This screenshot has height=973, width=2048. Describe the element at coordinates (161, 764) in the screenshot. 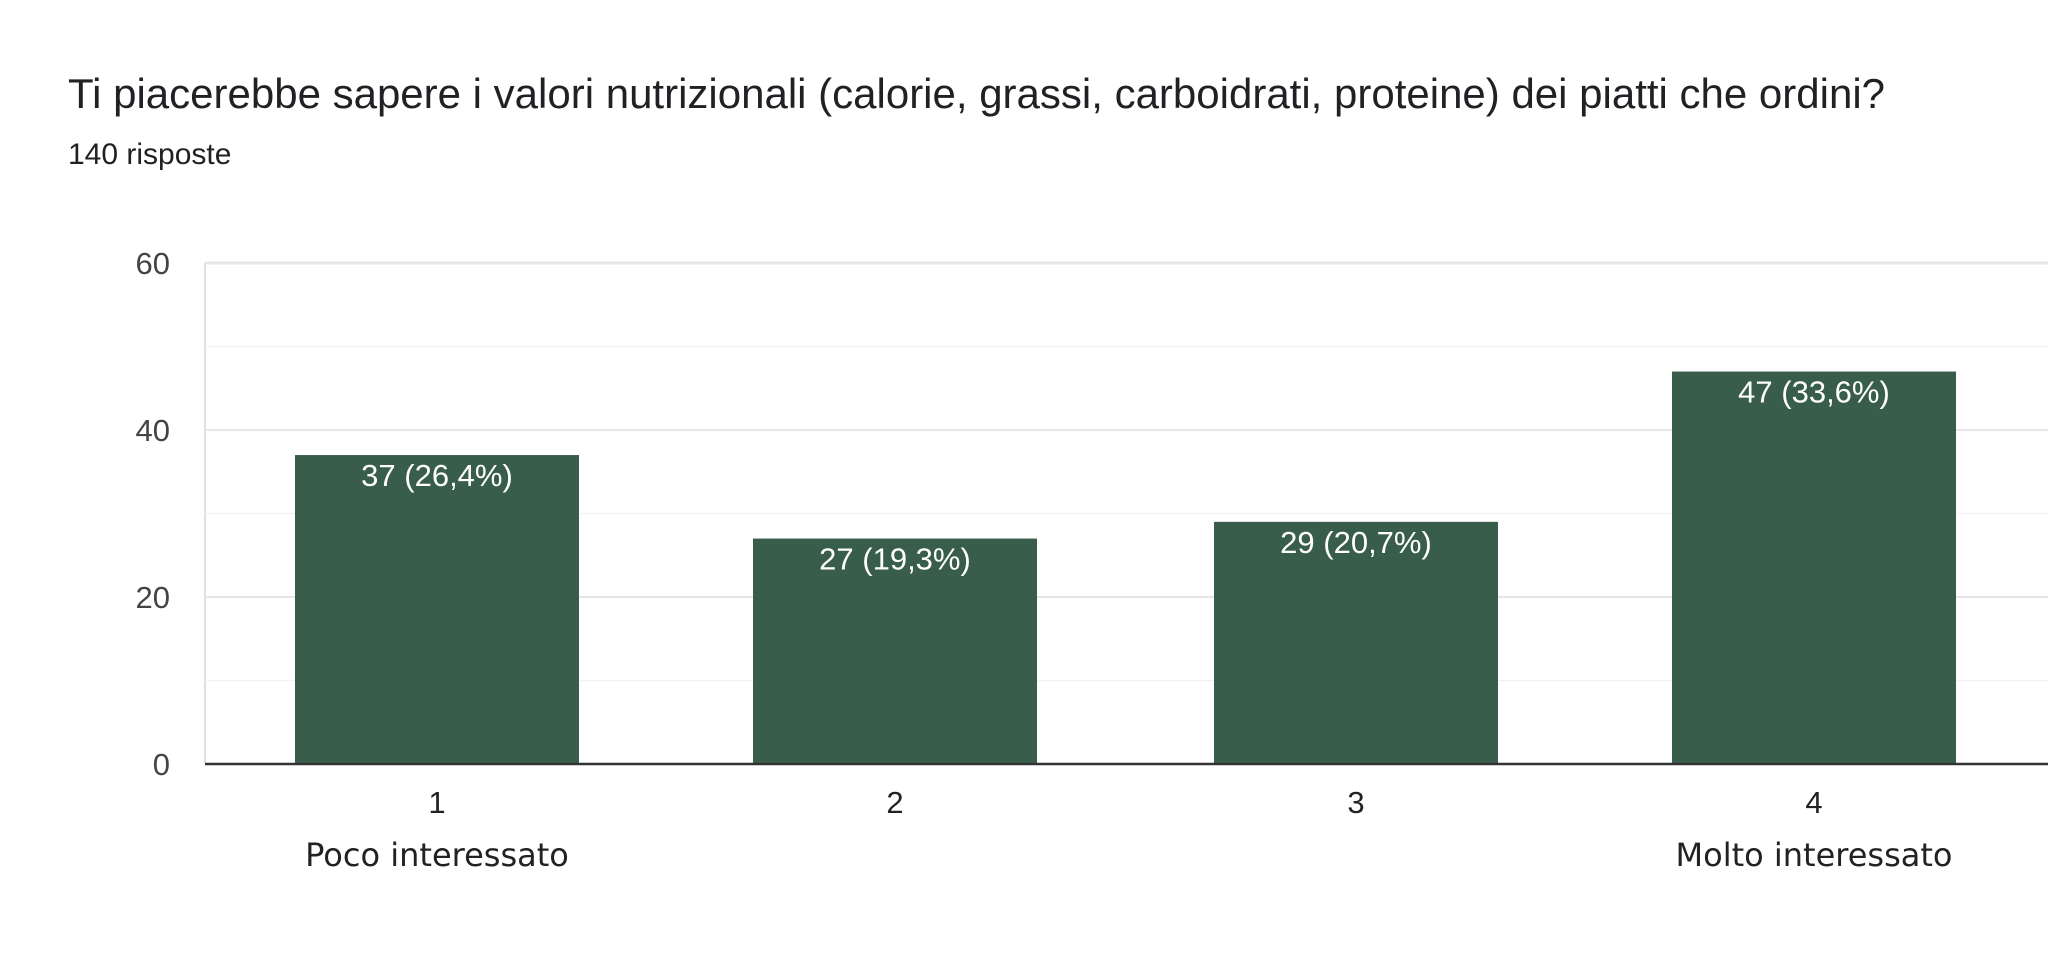

I see `y-tick-label: 0` at that location.